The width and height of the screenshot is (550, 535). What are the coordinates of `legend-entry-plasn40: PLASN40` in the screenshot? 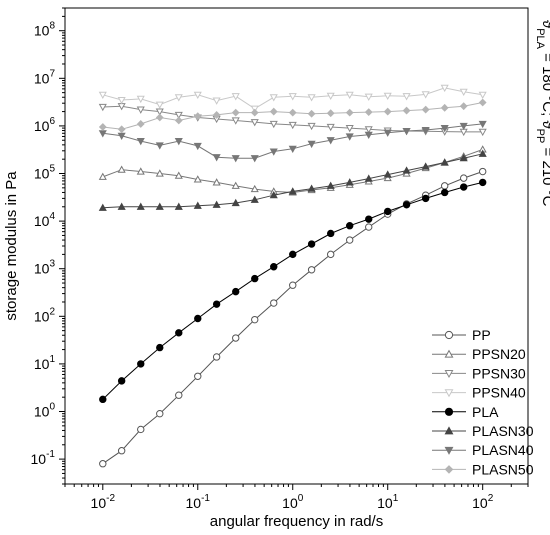 It's located at (483, 450).